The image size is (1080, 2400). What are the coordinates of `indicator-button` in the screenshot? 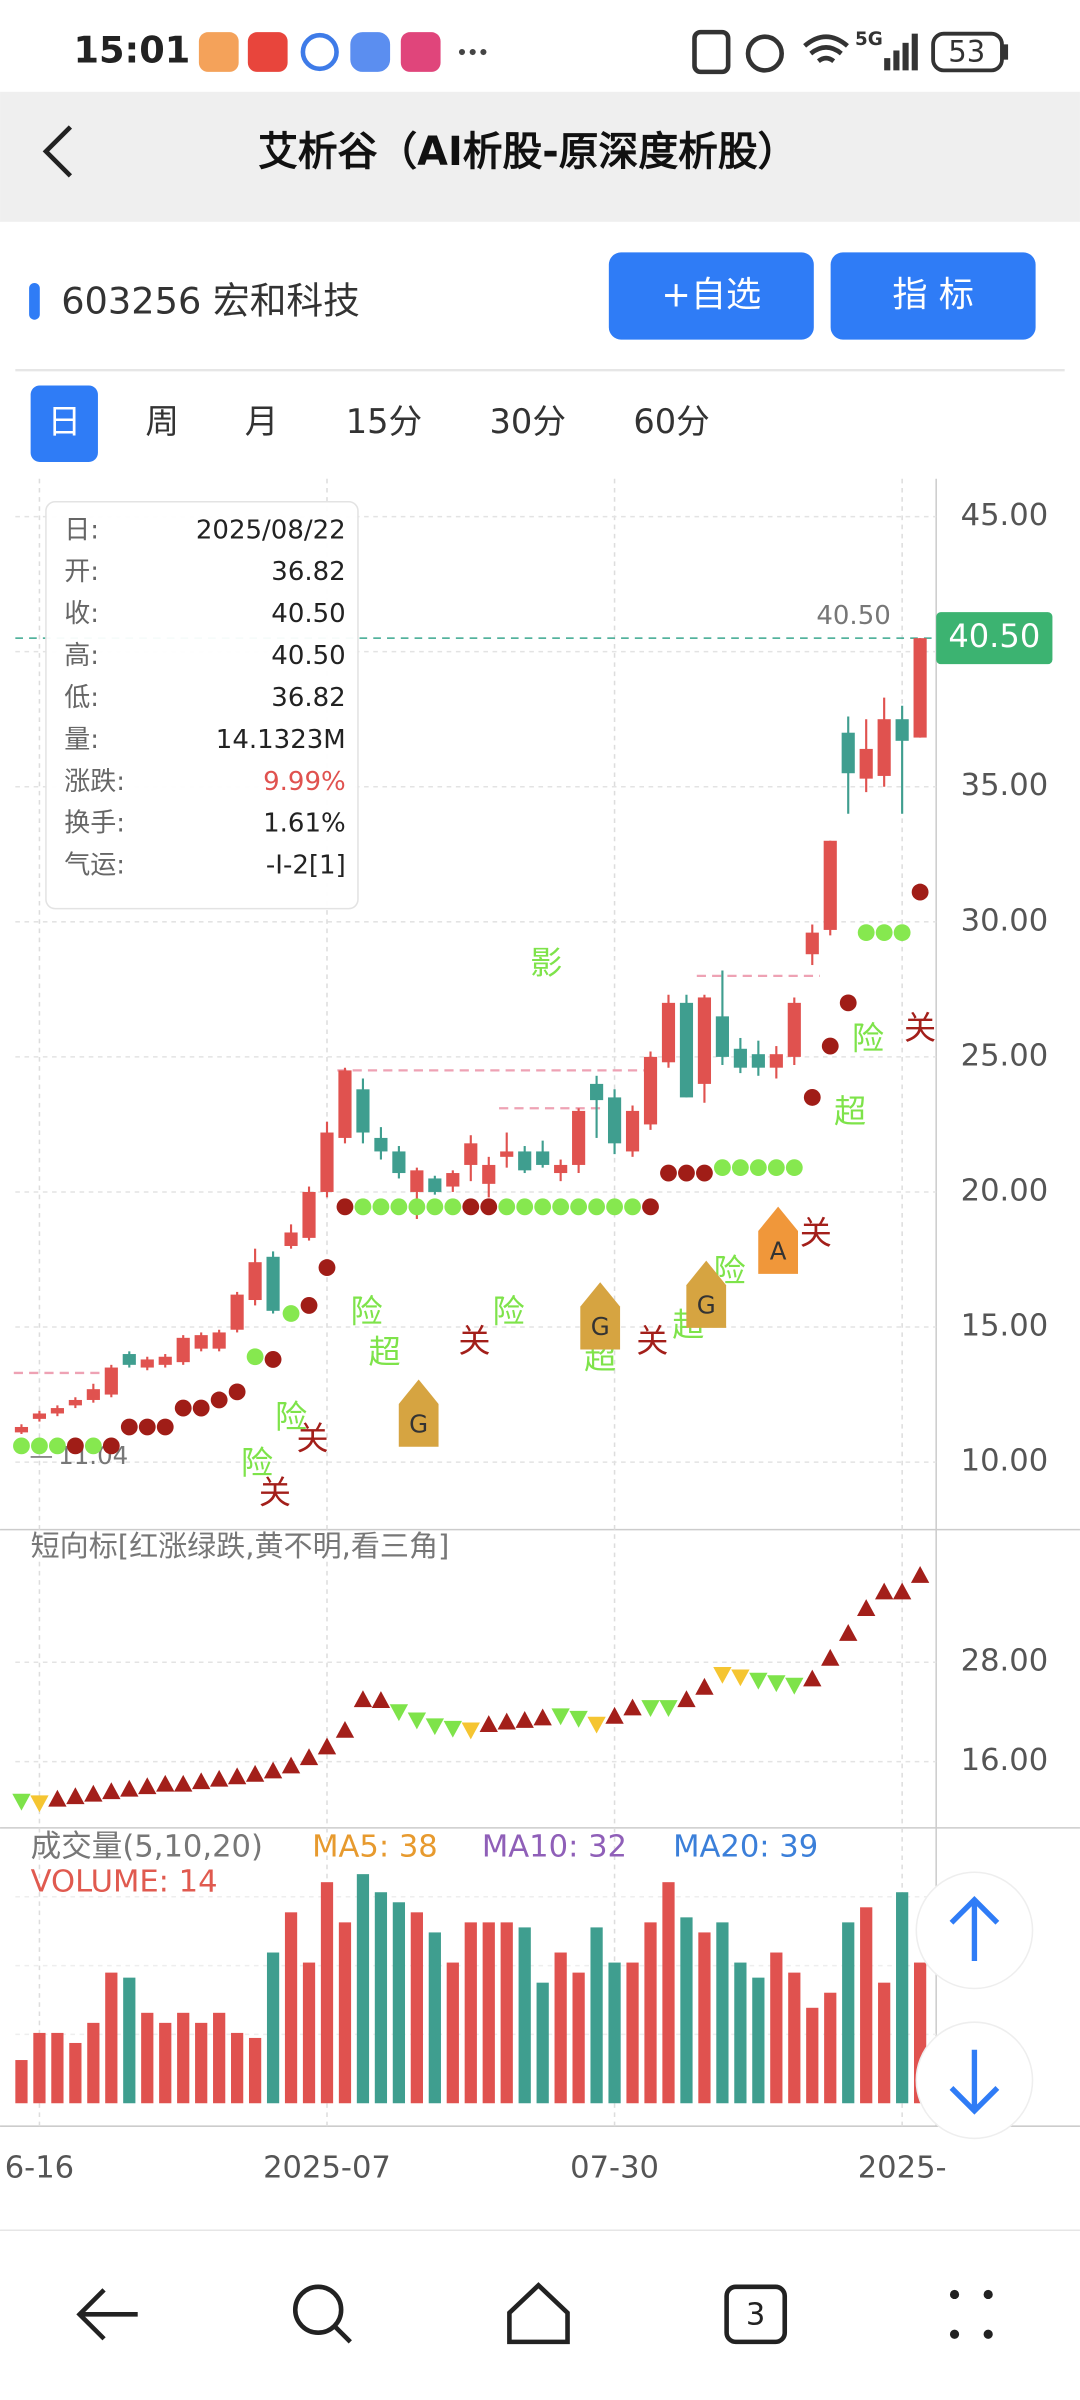 It's located at (933, 296).